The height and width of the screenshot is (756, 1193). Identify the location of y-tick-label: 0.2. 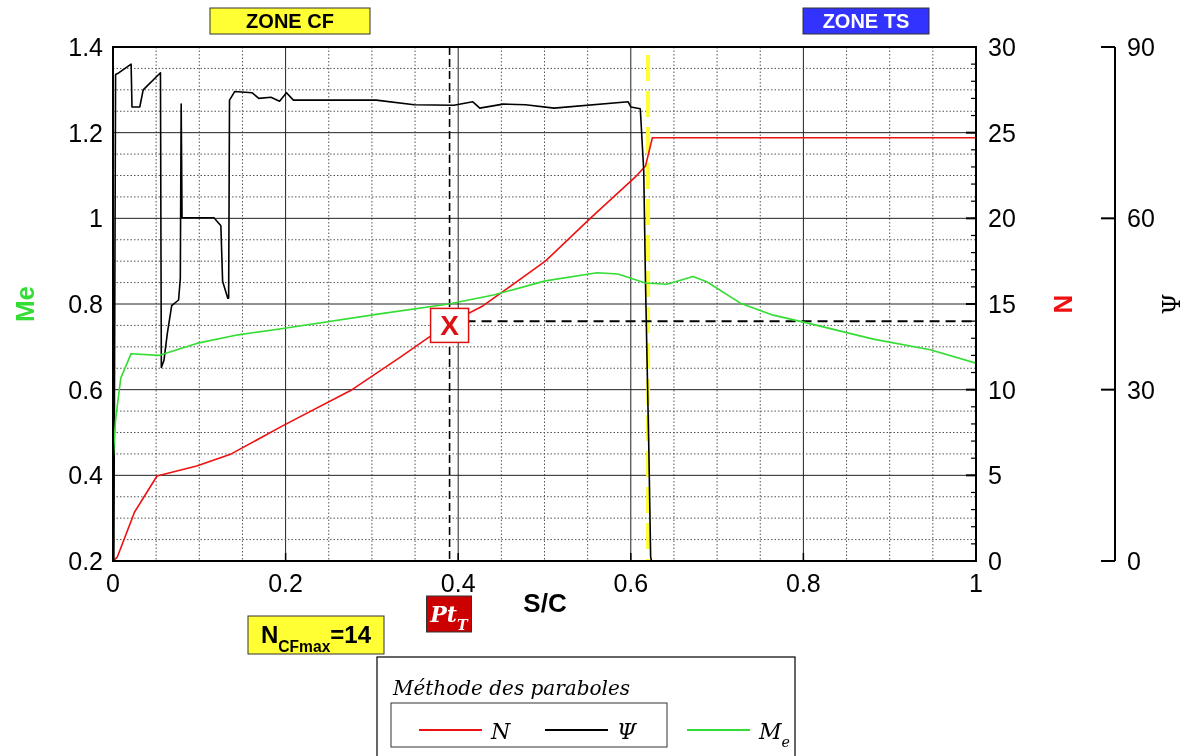
(85, 561).